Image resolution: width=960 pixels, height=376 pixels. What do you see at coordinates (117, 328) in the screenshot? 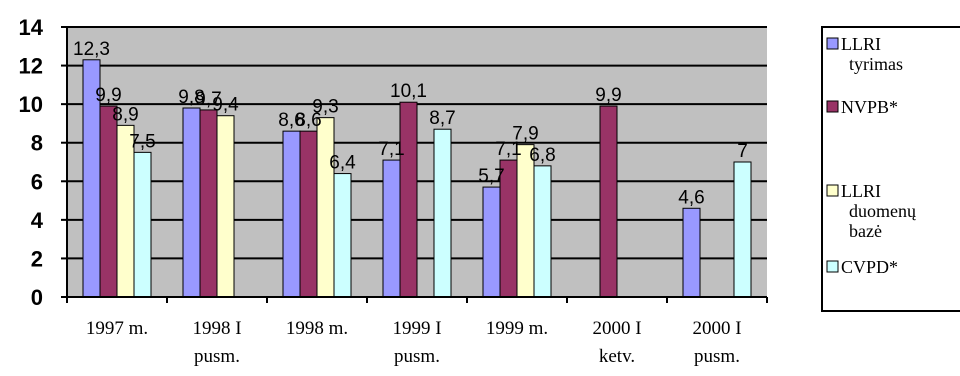
I see `x-tick-label: 1997 m.` at bounding box center [117, 328].